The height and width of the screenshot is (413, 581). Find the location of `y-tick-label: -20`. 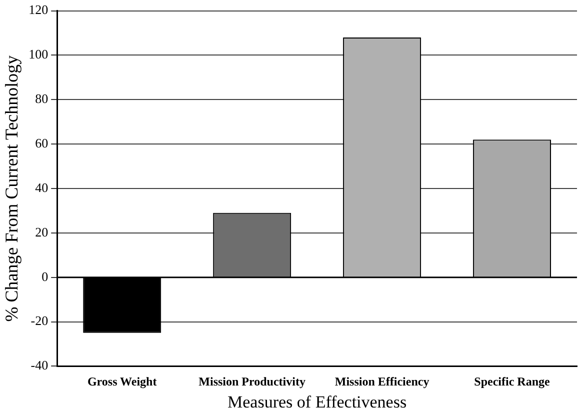

y-tick-label: -20 is located at coordinates (39, 320).